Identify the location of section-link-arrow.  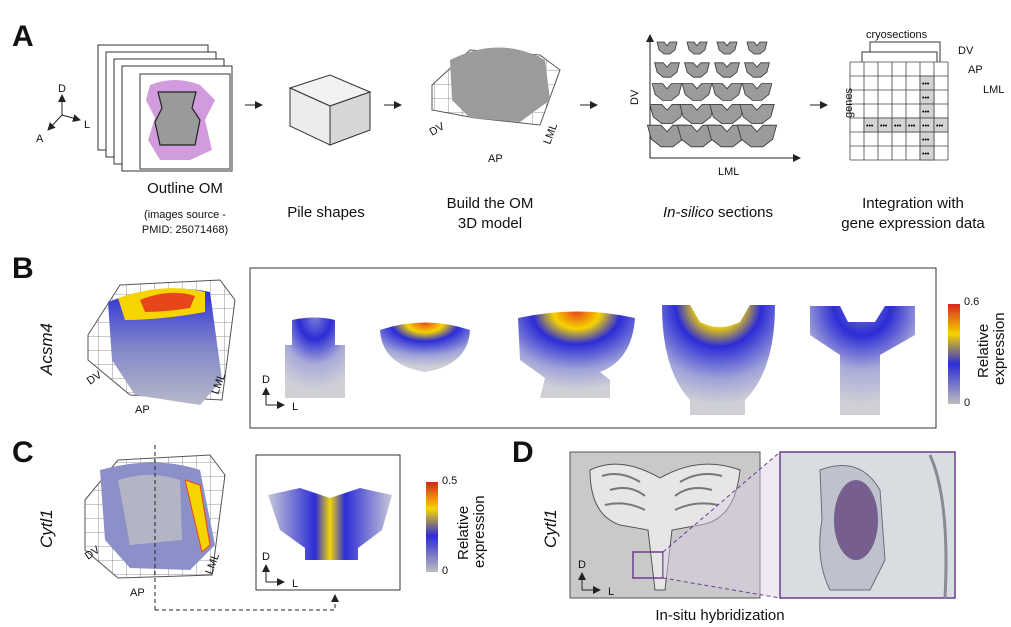
(247, 602).